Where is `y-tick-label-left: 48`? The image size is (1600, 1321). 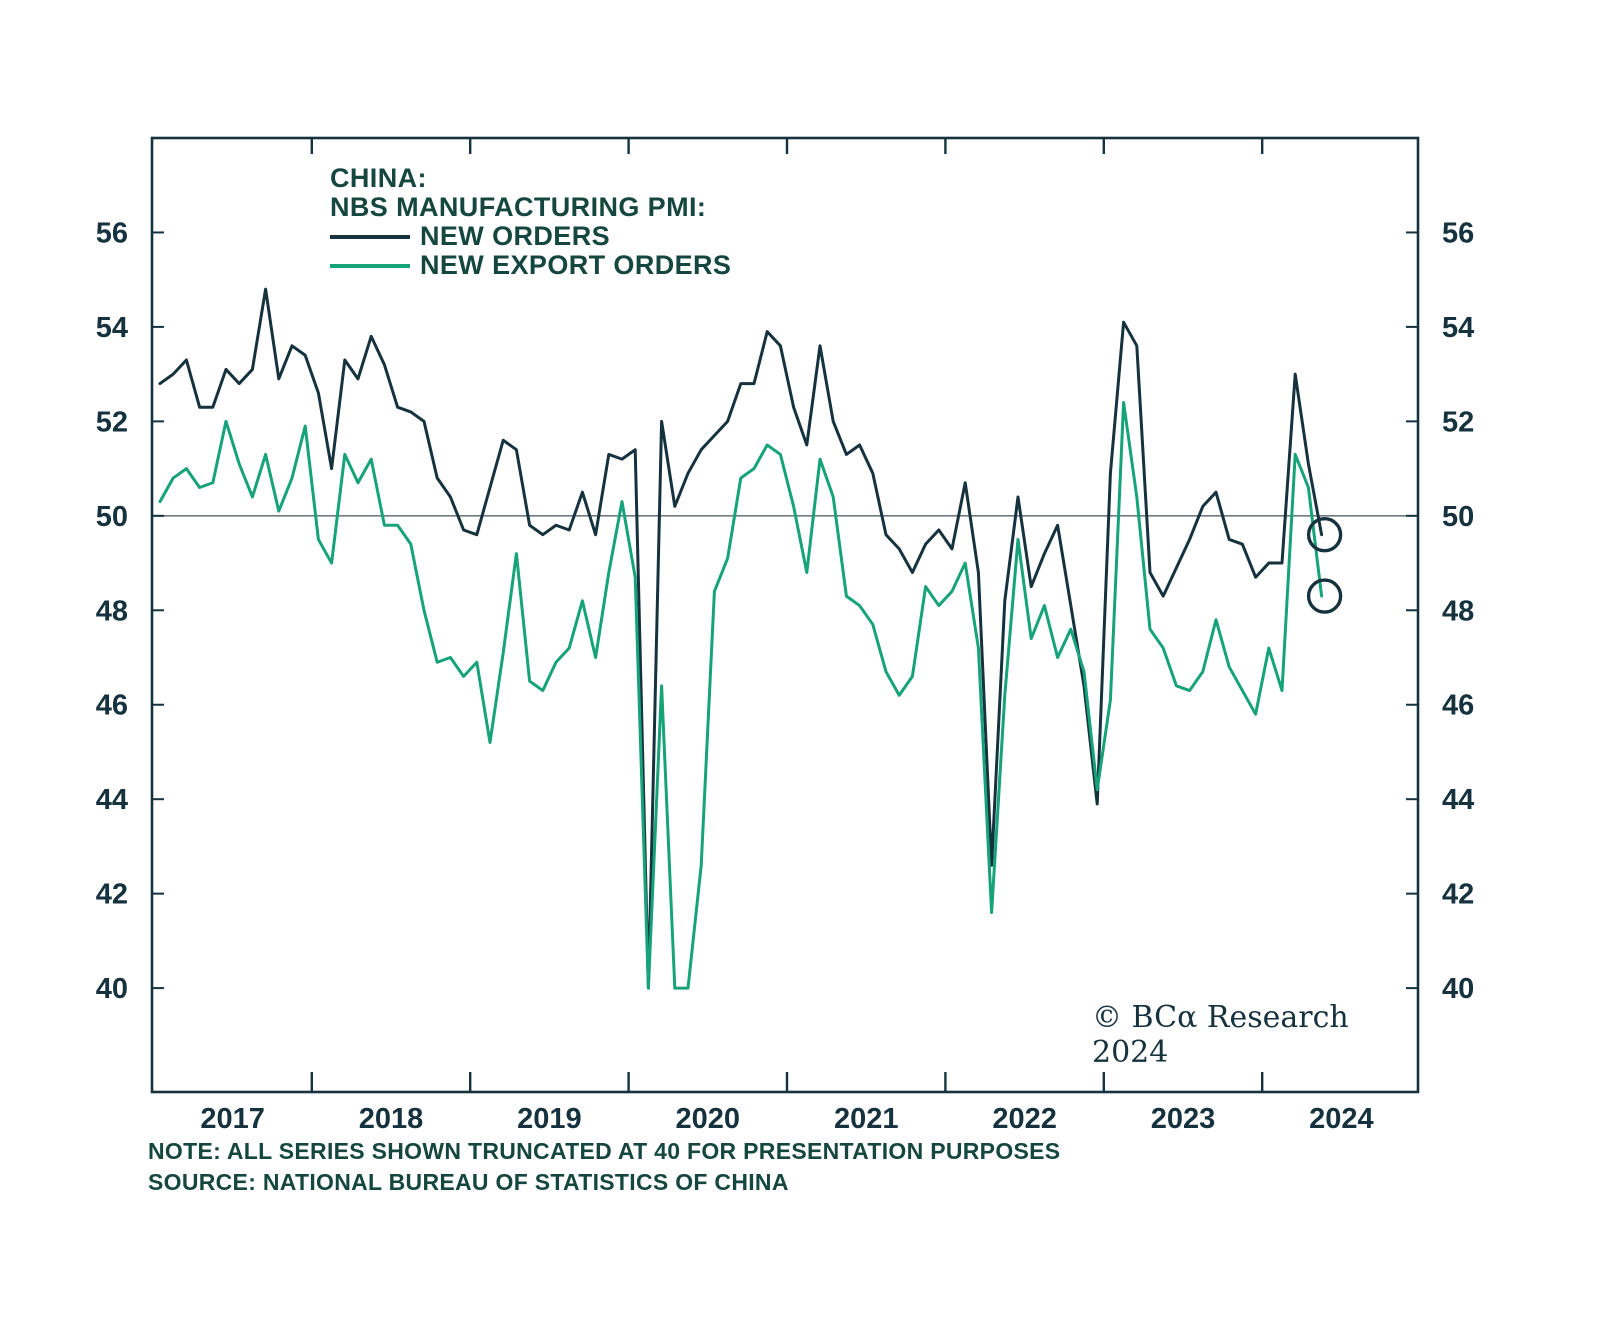
y-tick-label-left: 48 is located at coordinates (112, 611).